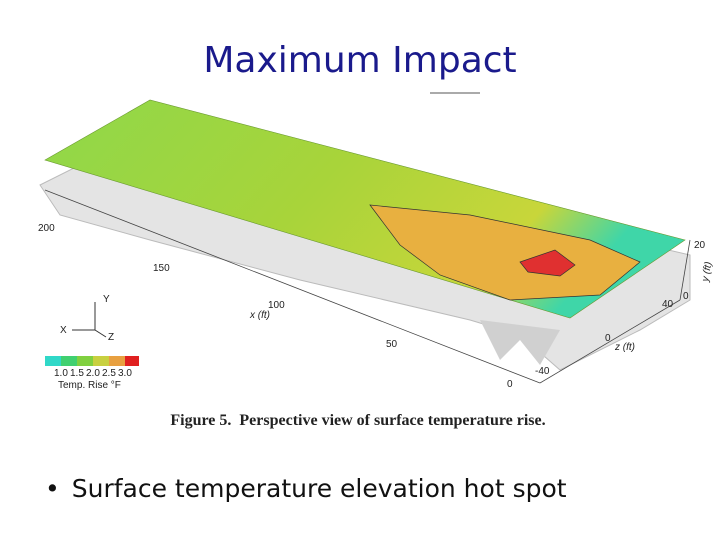 This screenshot has width=720, height=540. I want to click on bullet-item: • Surface temperature elevation hot spot, so click(306, 488).